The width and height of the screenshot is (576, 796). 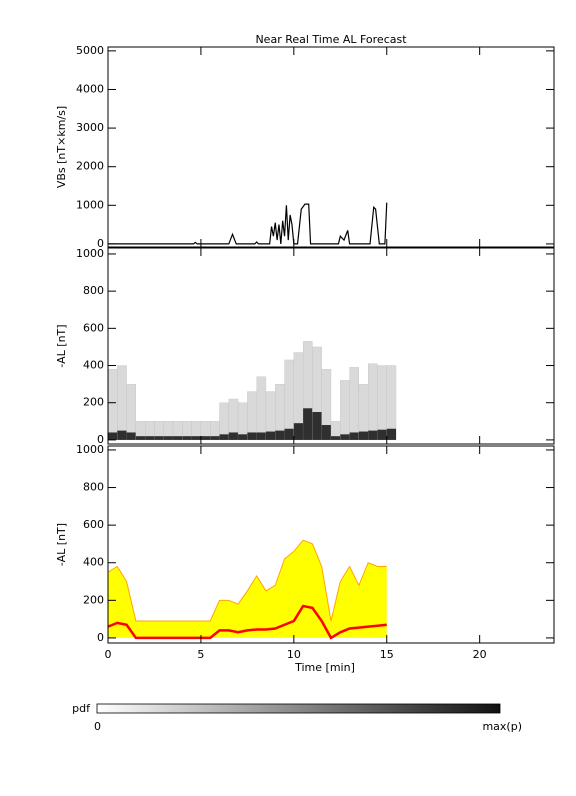 I want to click on x-axis-label: Time [min], so click(x=324, y=667).